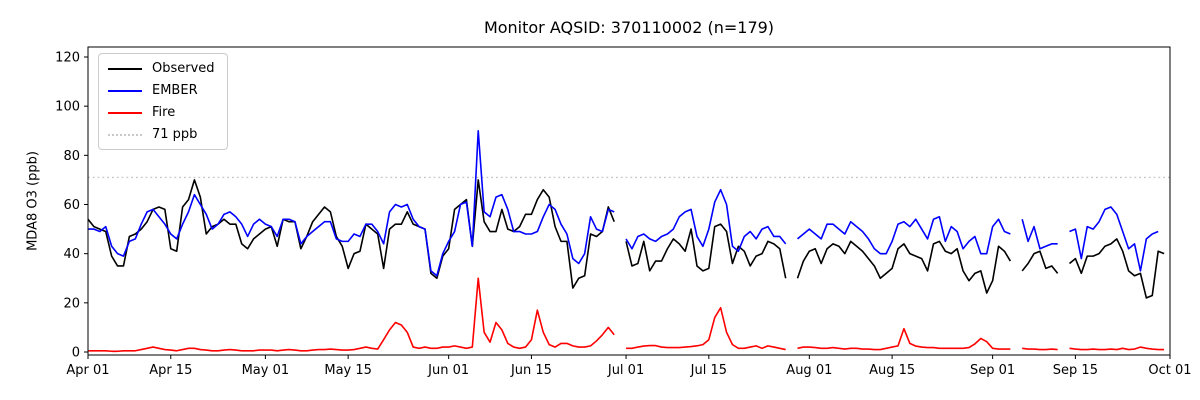 This screenshot has width=1200, height=400. I want to click on x-tick-label: Jun 01, so click(448, 370).